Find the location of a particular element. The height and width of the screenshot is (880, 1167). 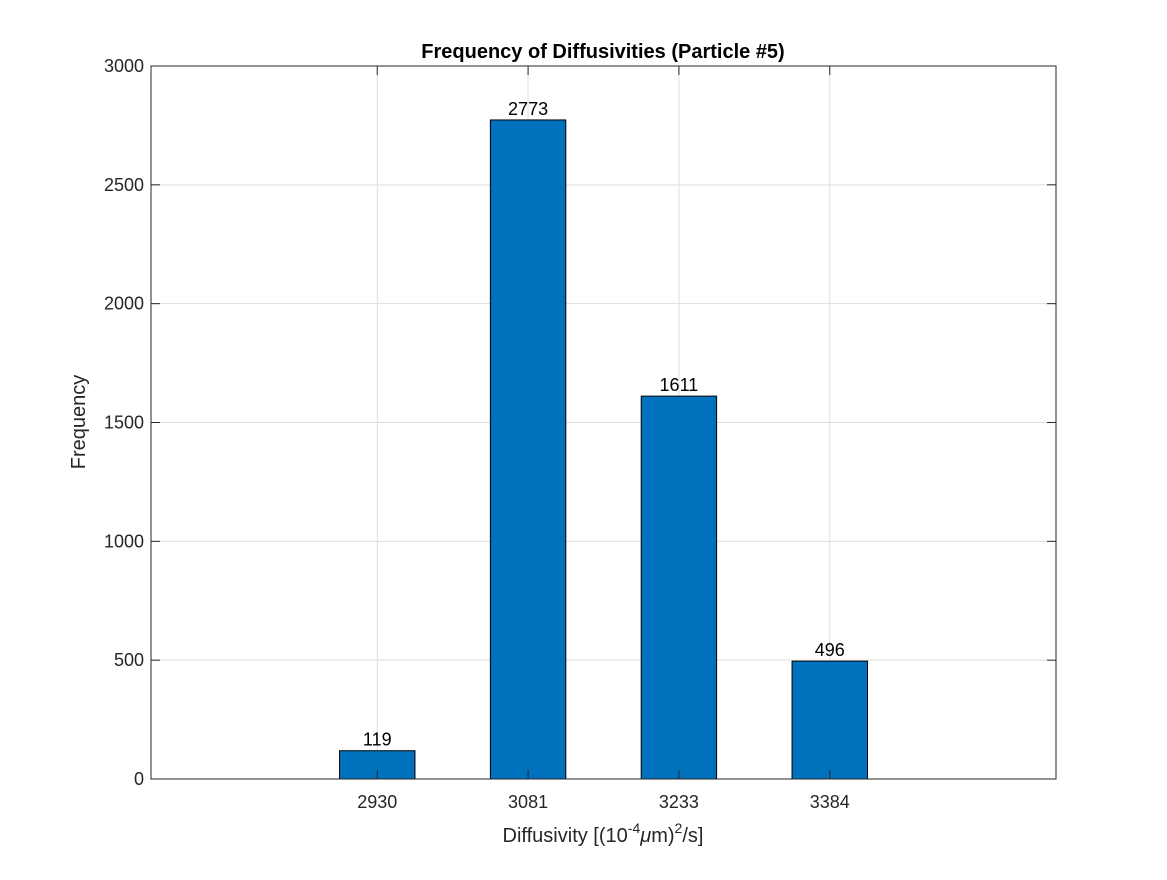

bar-value-label: 2773 is located at coordinates (528, 109).